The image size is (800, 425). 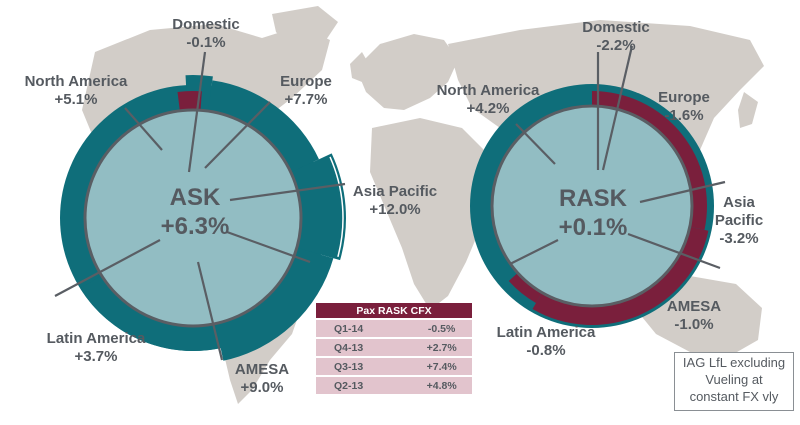 What do you see at coordinates (195, 226) in the screenshot?
I see `ask-total: +6.3%` at bounding box center [195, 226].